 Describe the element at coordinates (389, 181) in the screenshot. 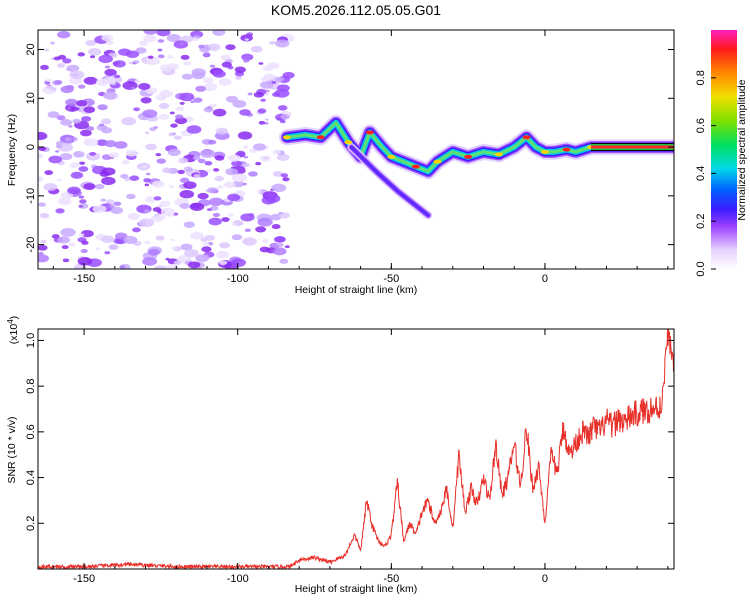

I see `signal-branch-layer` at that location.